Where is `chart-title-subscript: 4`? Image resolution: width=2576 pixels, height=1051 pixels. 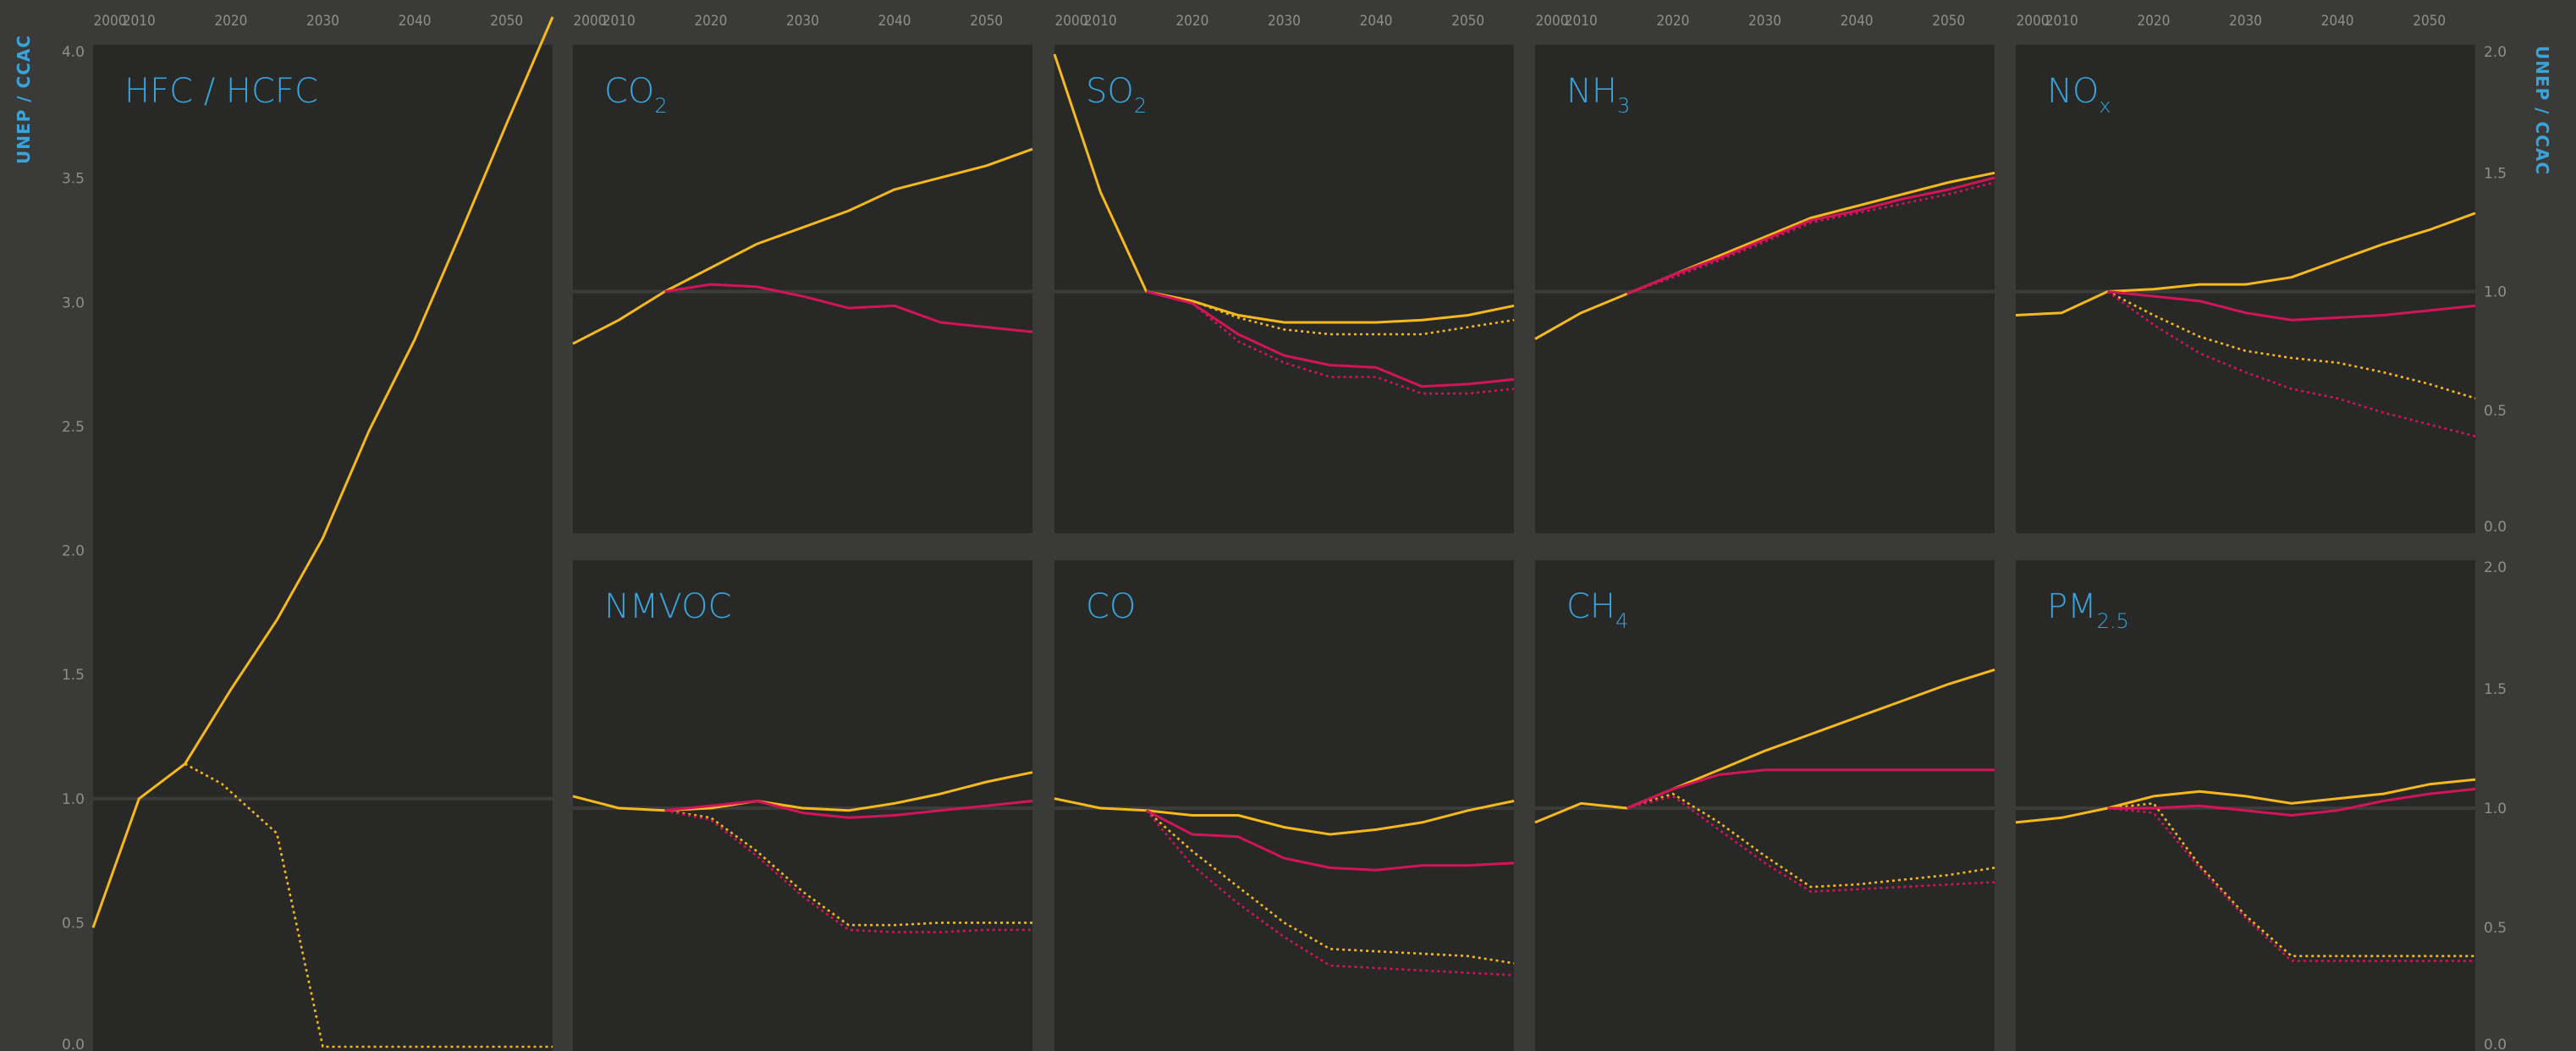
chart-title-subscript: 4 is located at coordinates (1622, 621).